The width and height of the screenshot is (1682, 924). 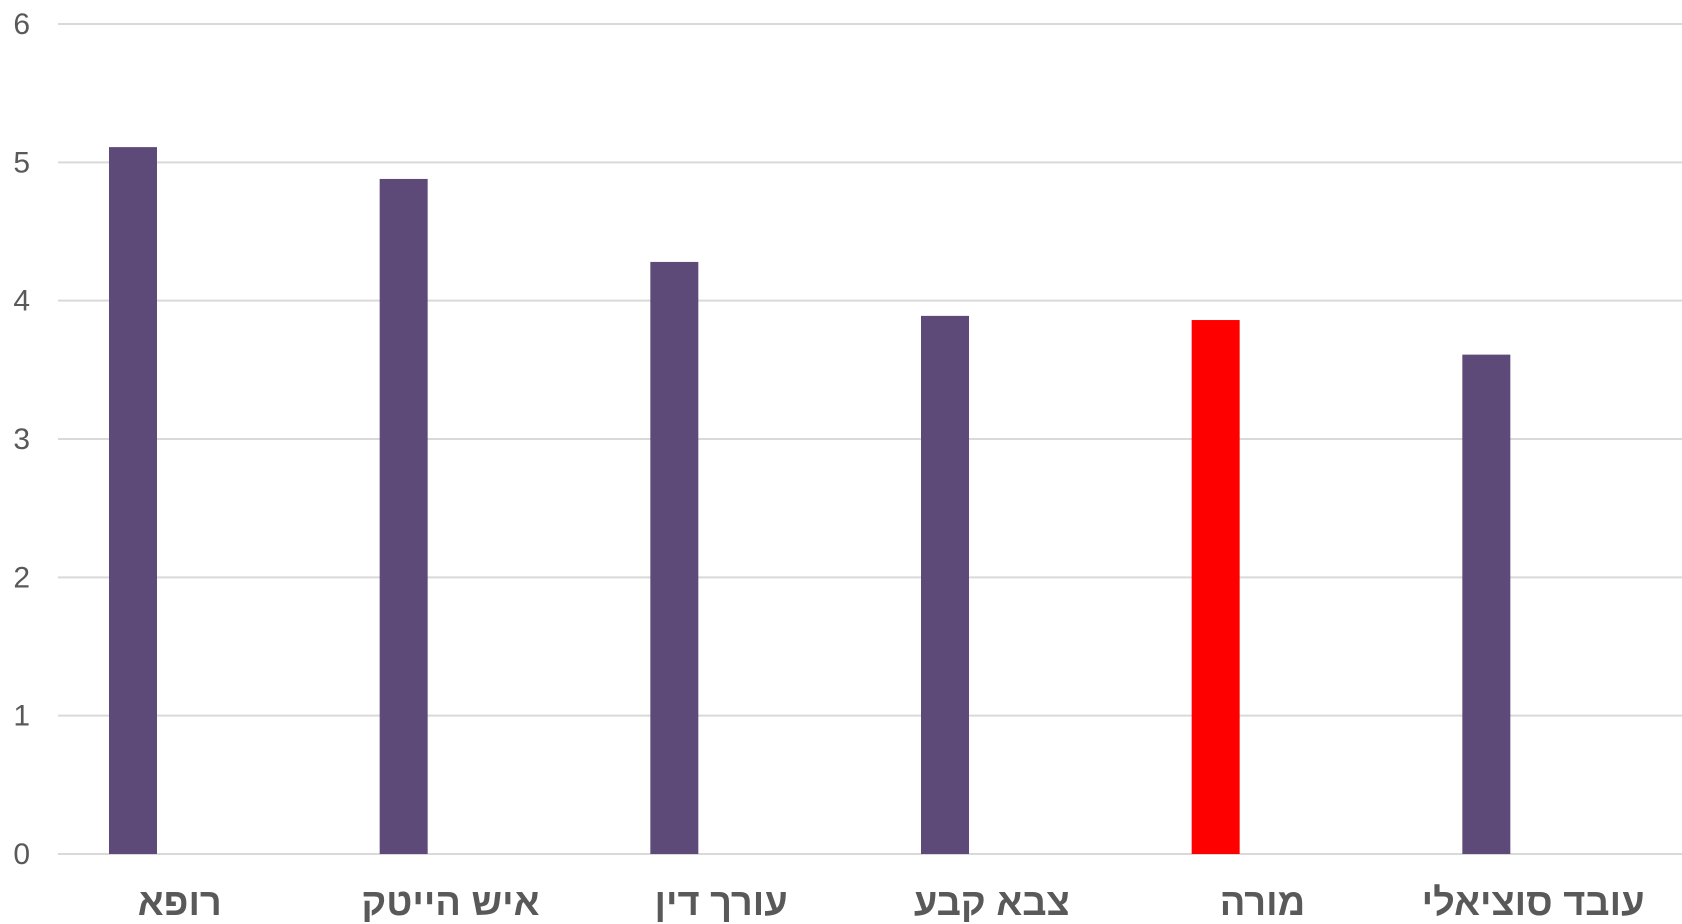 What do you see at coordinates (721, 903) in the screenshot?
I see `x-category-label: עורך דין` at bounding box center [721, 903].